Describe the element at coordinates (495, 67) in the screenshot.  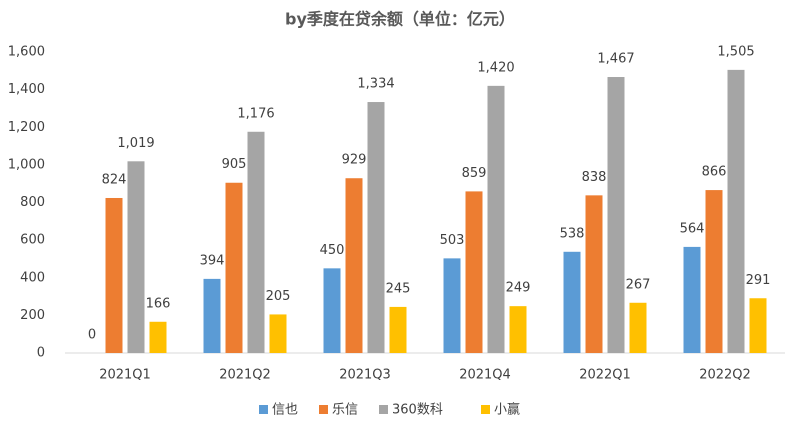
I see `data-label: 1,420` at that location.